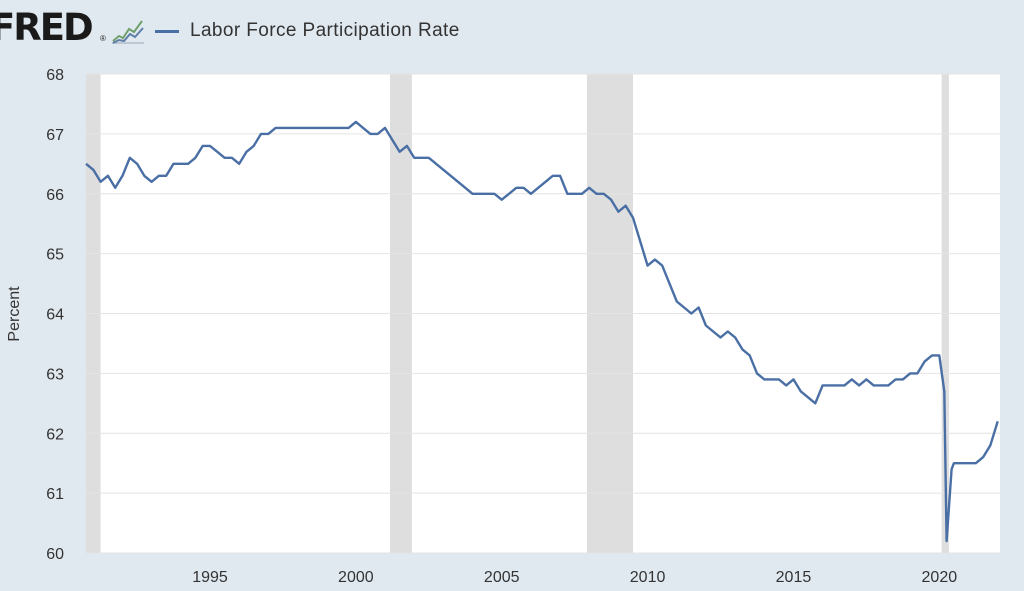 This screenshot has height=591, width=1024. Describe the element at coordinates (167, 31) in the screenshot. I see `legend-swatch` at that location.